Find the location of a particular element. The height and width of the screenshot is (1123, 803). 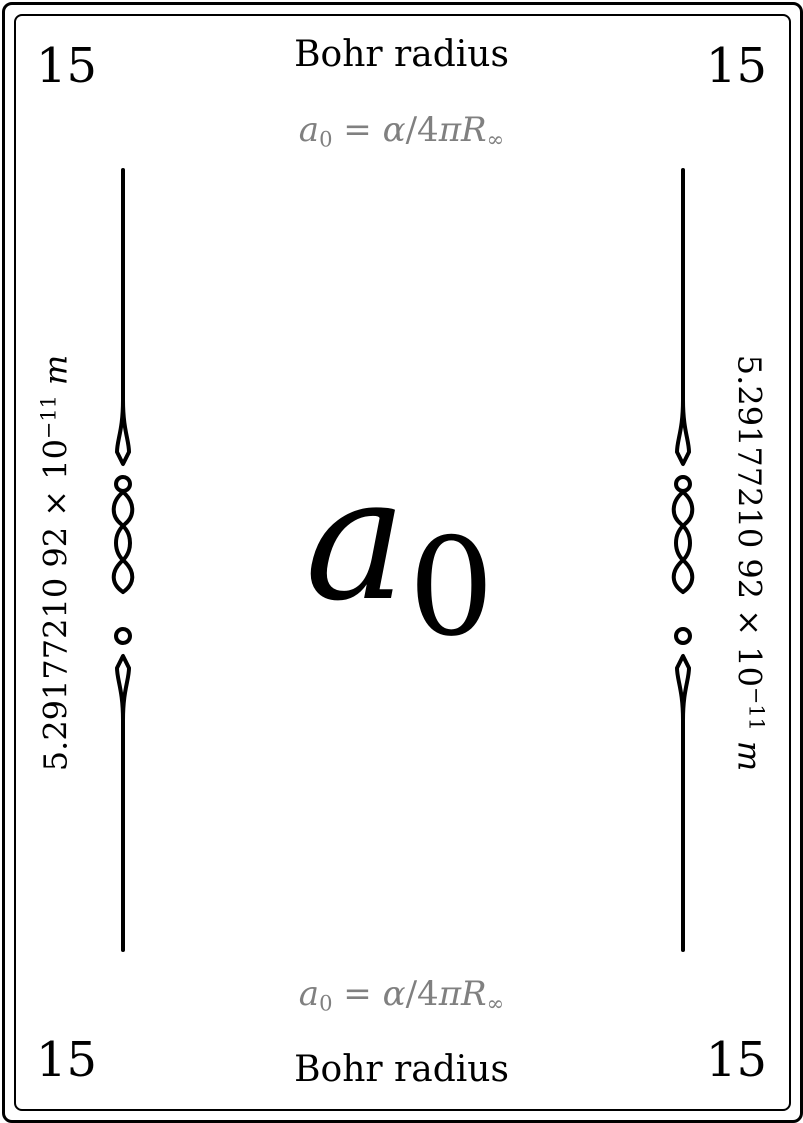

corner-number-top-left: 15 is located at coordinates (67, 66).